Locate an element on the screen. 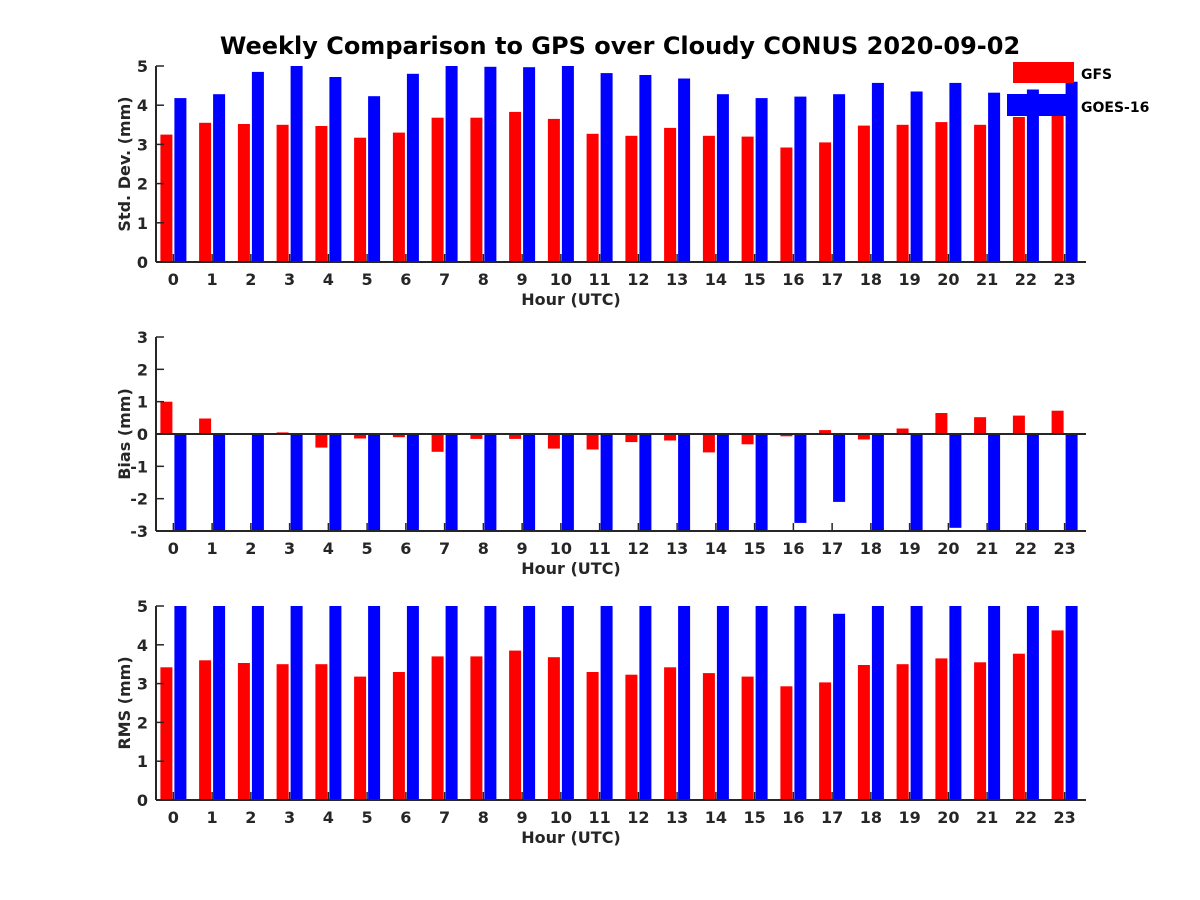 The height and width of the screenshot is (900, 1200). legend-label-gfs: GFS is located at coordinates (1096, 75).